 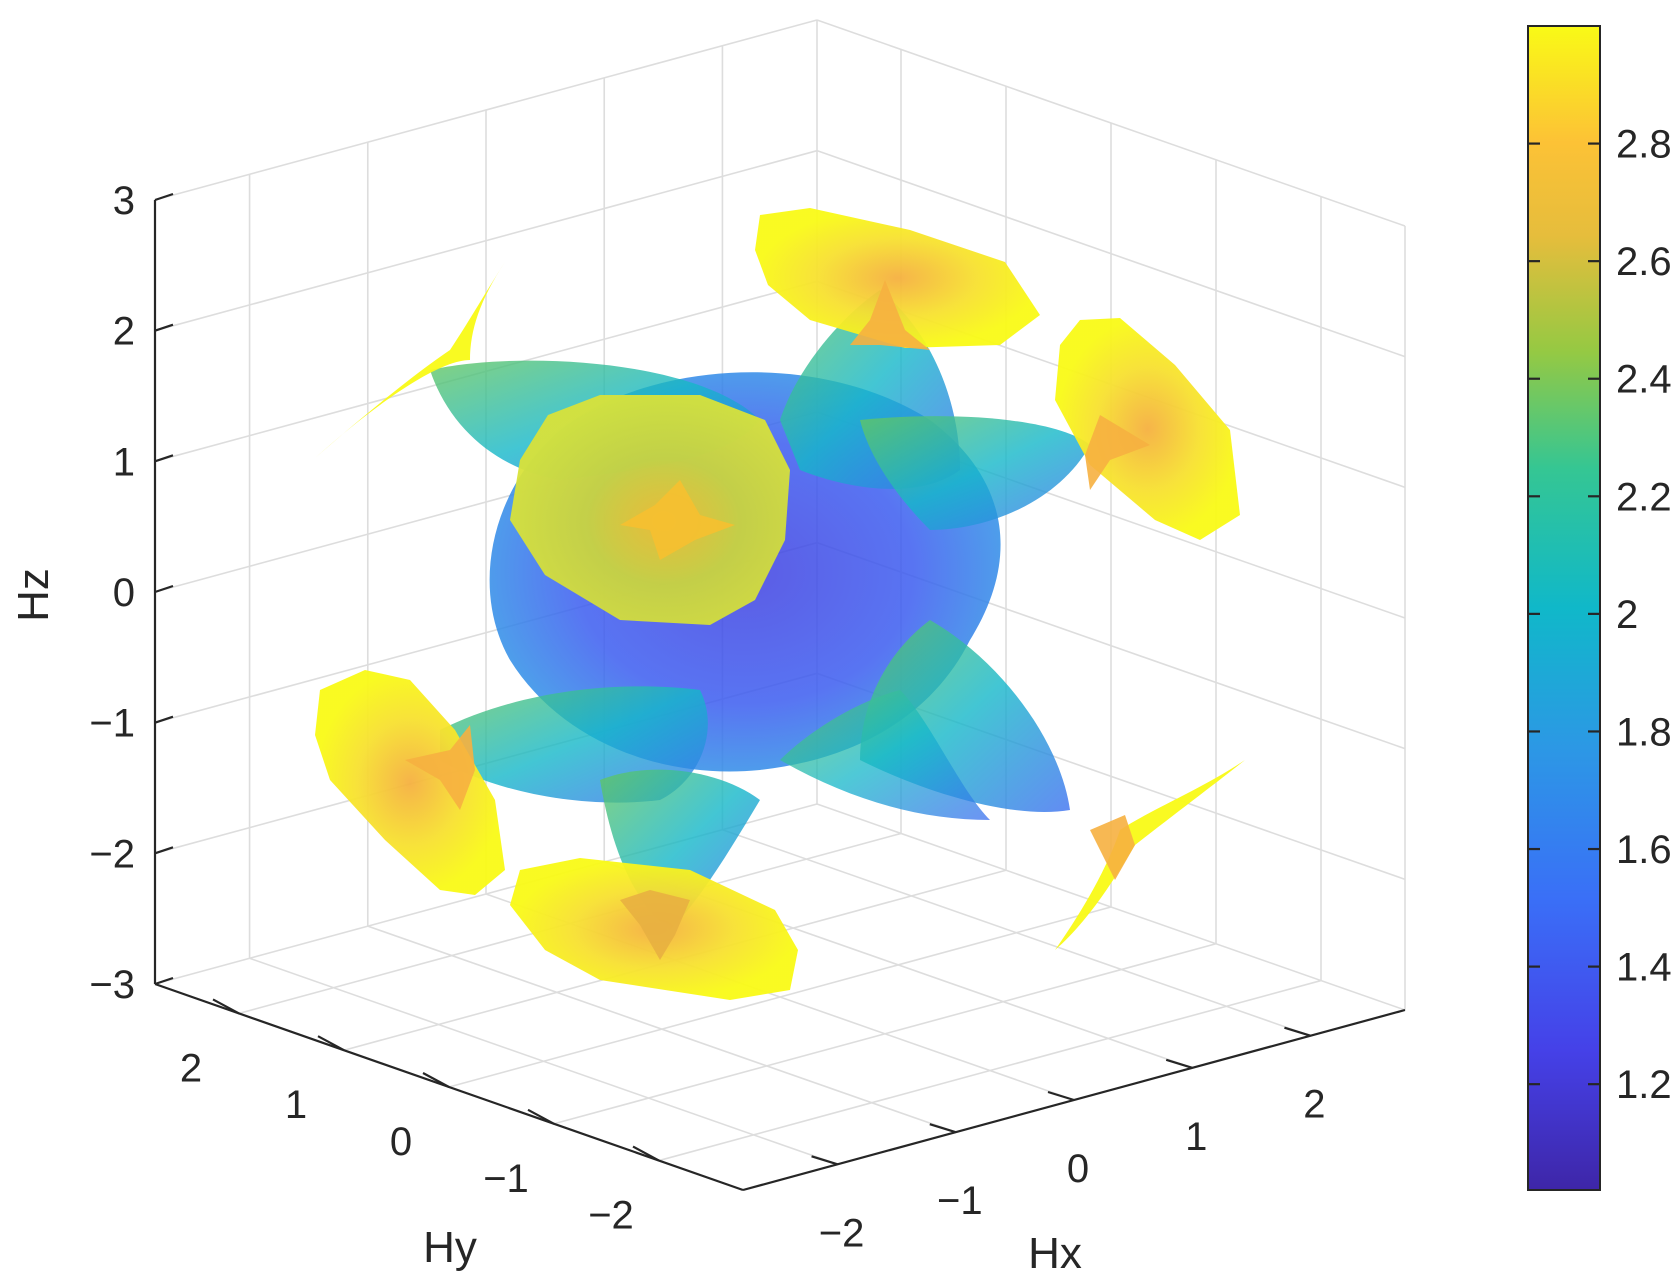 I want to click on colorbar-tick-label: 1.2, so click(x=1644, y=1085).